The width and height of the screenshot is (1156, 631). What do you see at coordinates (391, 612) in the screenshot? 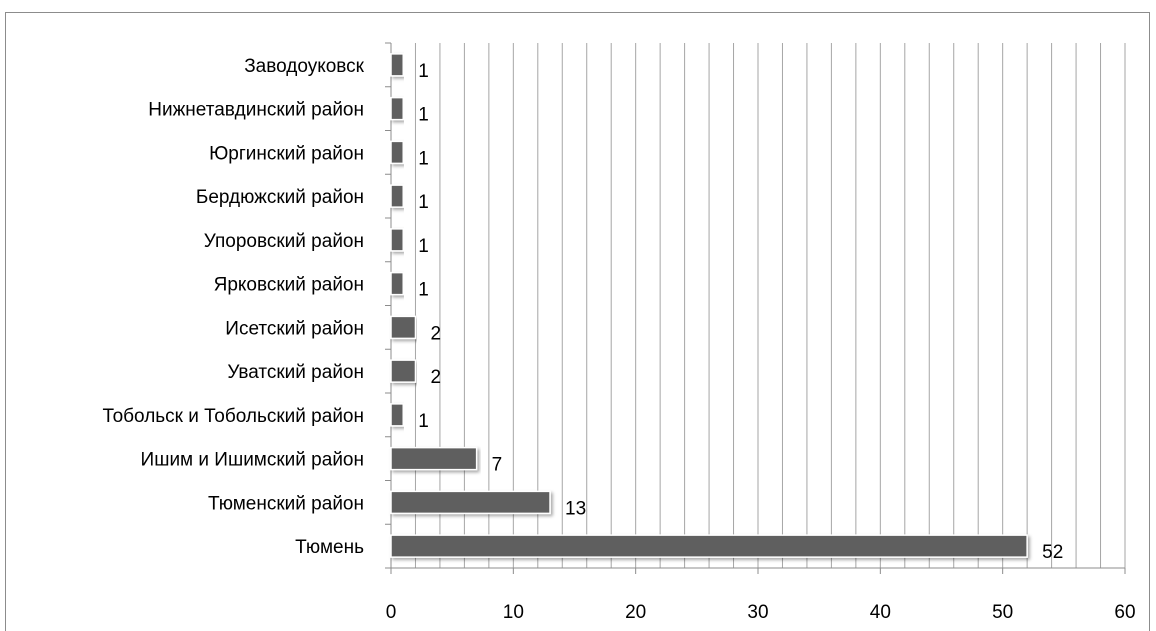
I see `x-tick-label: 0` at bounding box center [391, 612].